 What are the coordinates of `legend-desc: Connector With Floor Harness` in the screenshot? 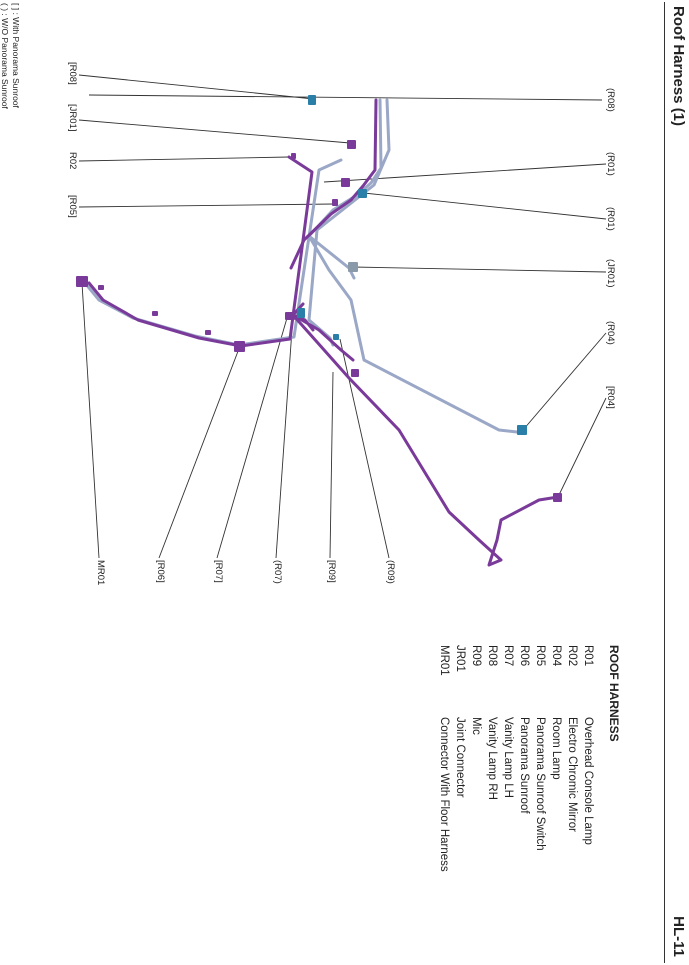 It's located at (444, 794).